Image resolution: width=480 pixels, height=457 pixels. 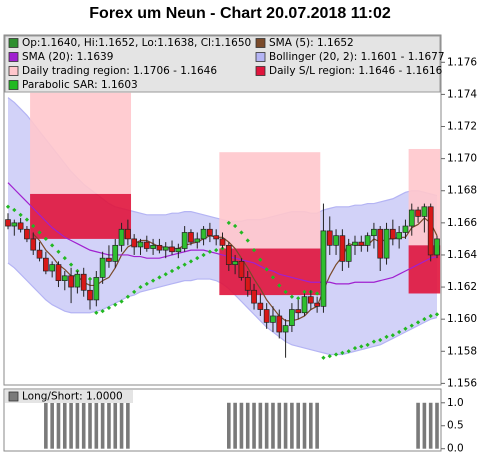 What do you see at coordinates (455, 403) in the screenshot?
I see `y-tick-label: 1.0` at bounding box center [455, 403].